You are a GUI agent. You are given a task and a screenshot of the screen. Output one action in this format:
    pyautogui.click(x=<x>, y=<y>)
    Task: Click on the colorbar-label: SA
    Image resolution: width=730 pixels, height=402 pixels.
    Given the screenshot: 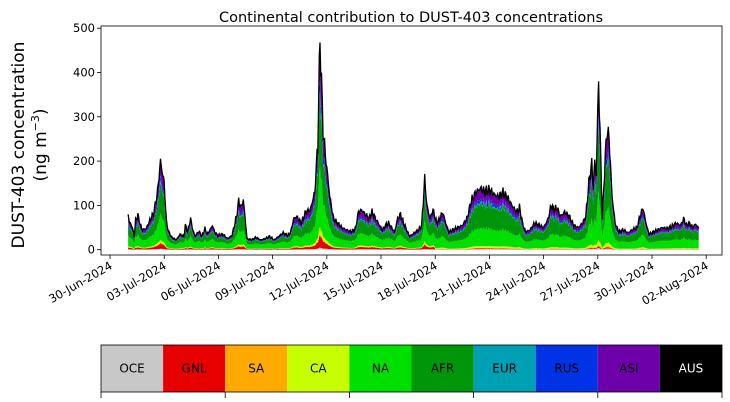 What is the action you would take?
    pyautogui.click(x=256, y=369)
    